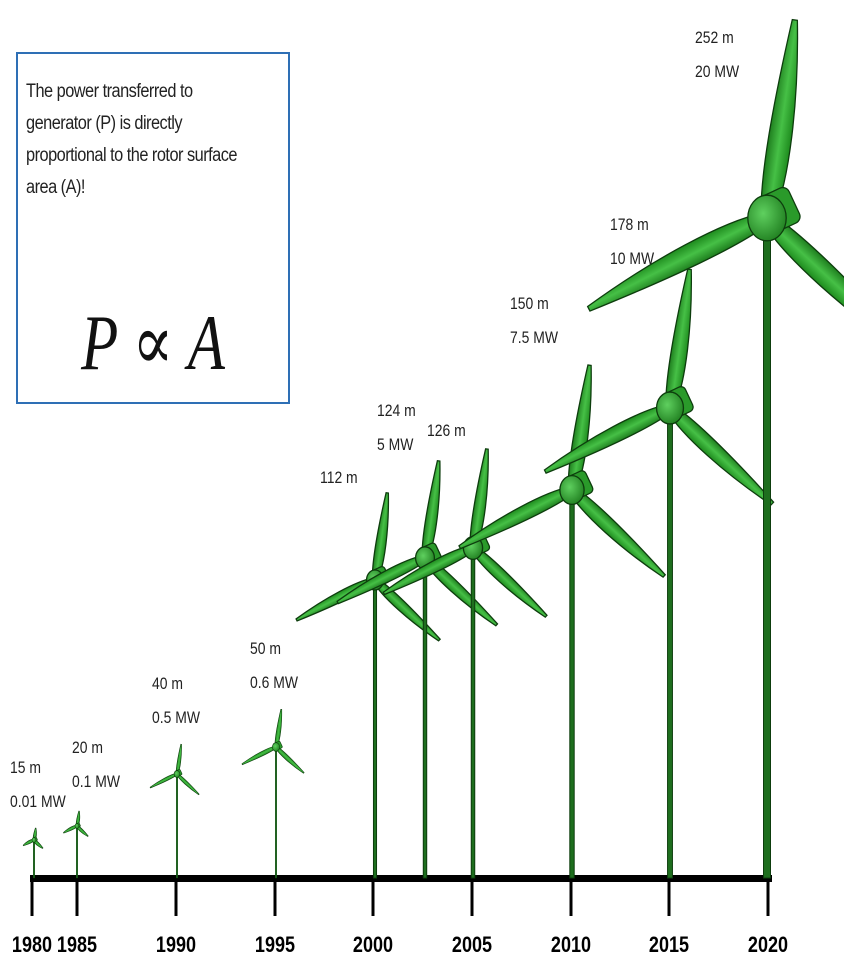  Describe the element at coordinates (153, 342) in the screenshot. I see `proportionality-formula: P ∝ A` at that location.